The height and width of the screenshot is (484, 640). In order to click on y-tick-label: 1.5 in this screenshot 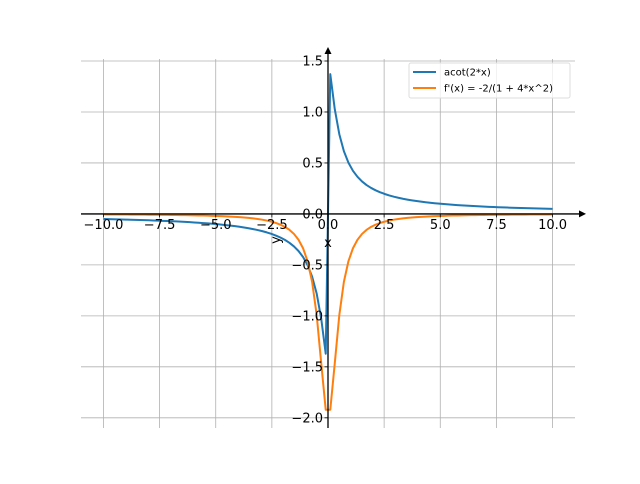, I will do `click(312, 61)`.